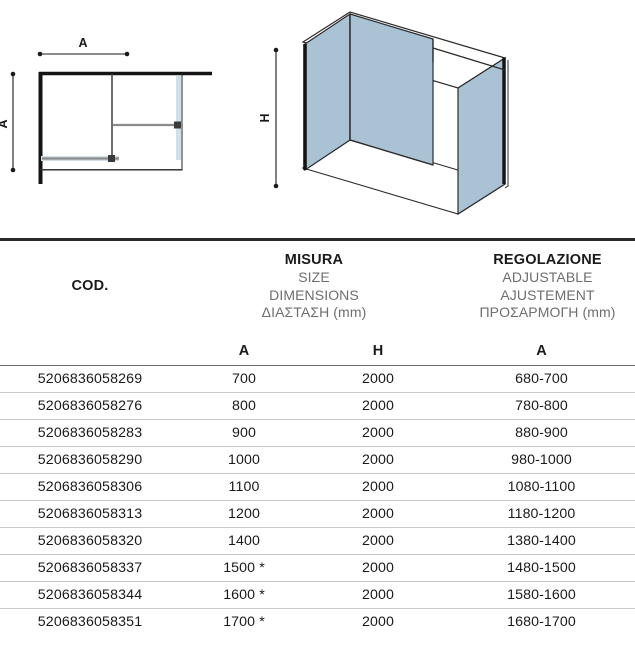  I want to click on table-cell-cod: 5206836058344, so click(90, 595).